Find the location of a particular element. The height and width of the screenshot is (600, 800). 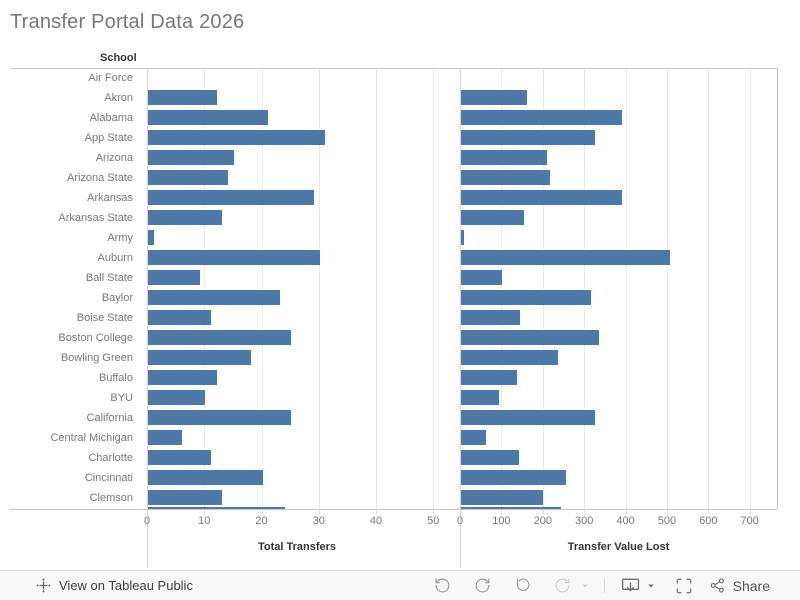

category-label: Akron is located at coordinates (118, 98).